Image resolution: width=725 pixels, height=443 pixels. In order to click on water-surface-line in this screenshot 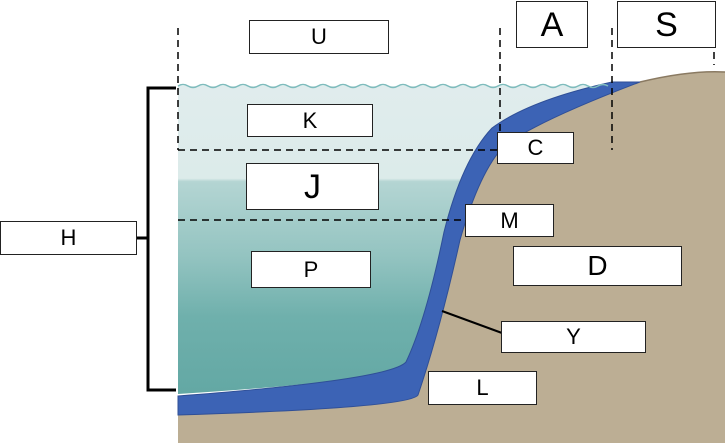, I will do `click(393, 86)`.